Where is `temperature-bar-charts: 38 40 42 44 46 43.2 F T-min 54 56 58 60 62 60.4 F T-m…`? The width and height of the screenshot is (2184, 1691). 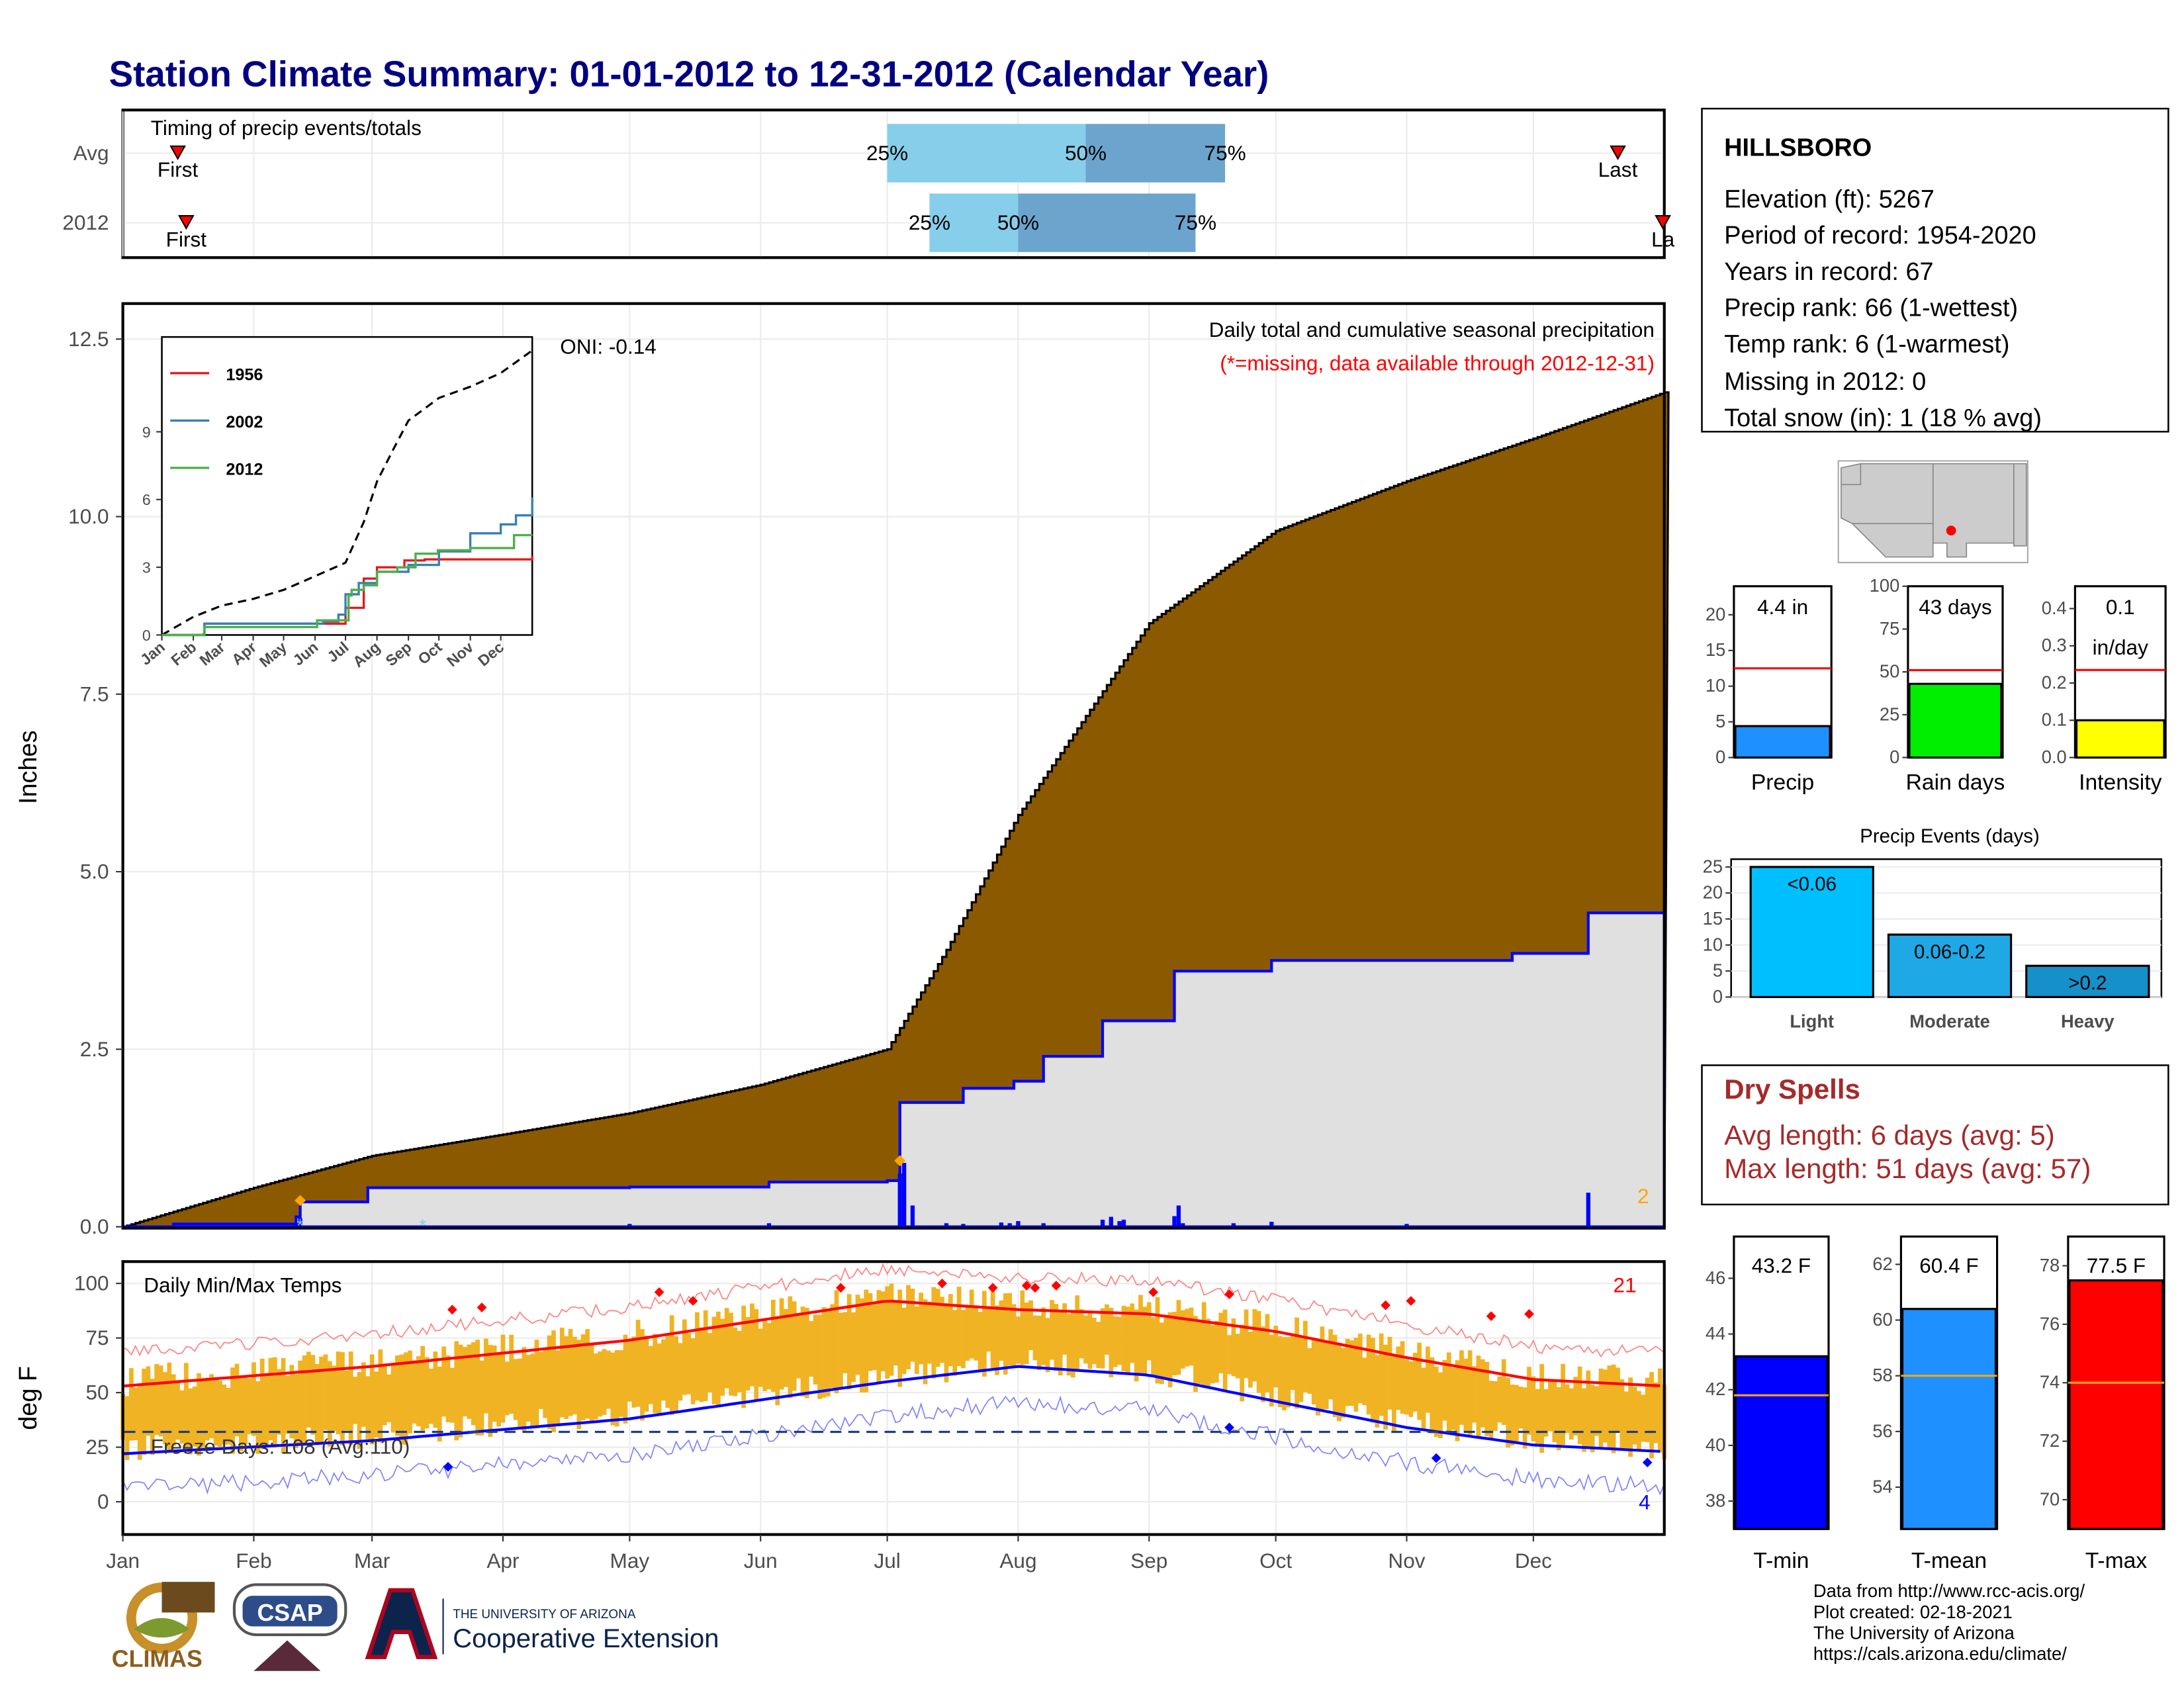
temperature-bar-charts: 38 40 42 44 46 43.2 F T-min 54 56 58 60 62 60.4 F T-m… is located at coordinates (1935, 1404).